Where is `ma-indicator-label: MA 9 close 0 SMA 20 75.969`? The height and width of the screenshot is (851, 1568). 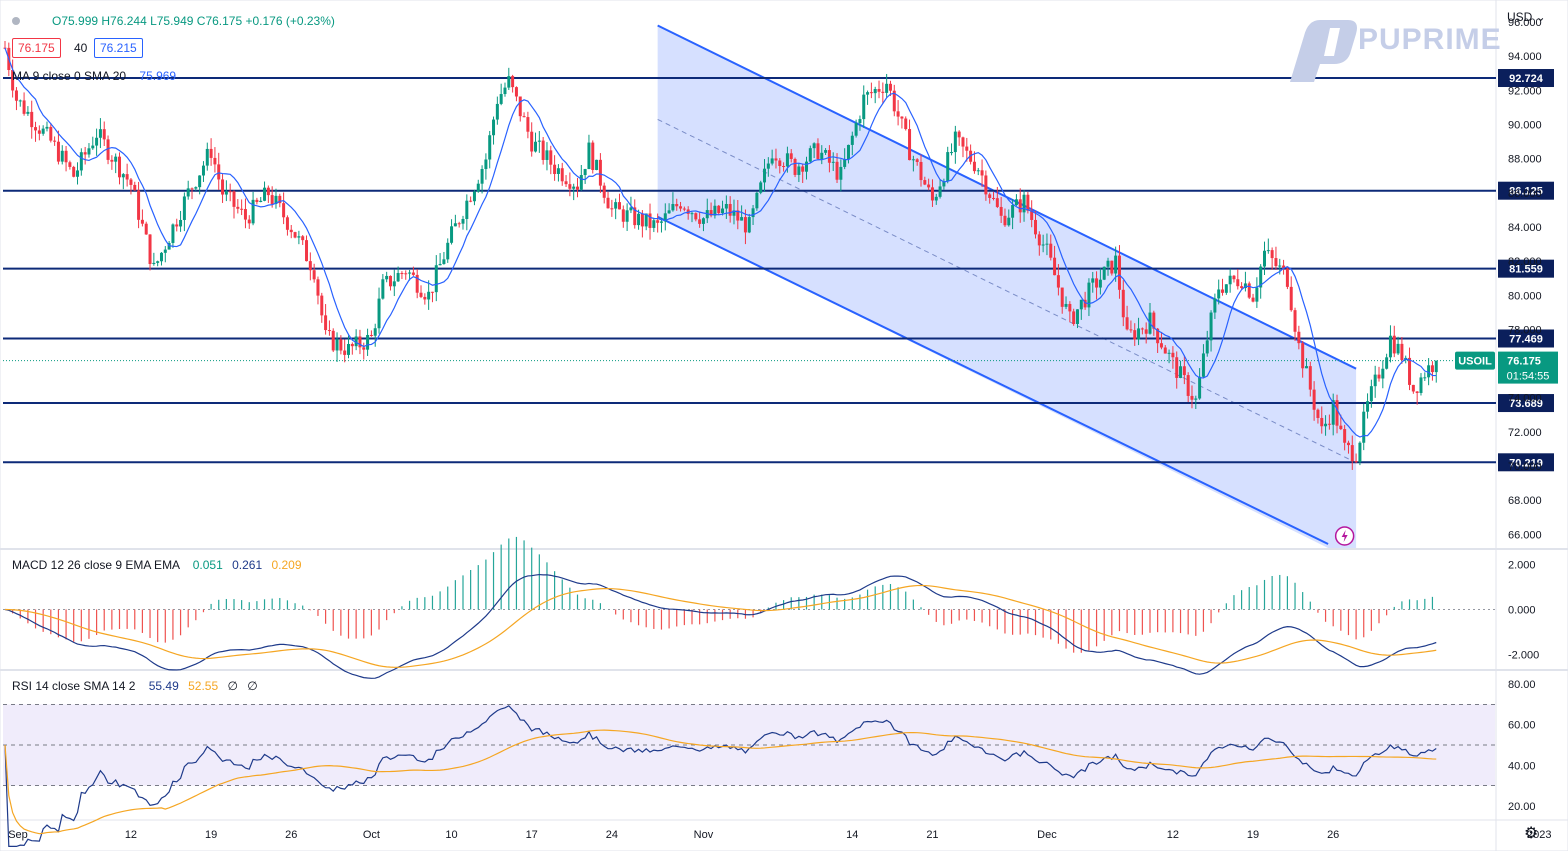
ma-indicator-label: MA 9 close 0 SMA 20 75.969 is located at coordinates (94, 76).